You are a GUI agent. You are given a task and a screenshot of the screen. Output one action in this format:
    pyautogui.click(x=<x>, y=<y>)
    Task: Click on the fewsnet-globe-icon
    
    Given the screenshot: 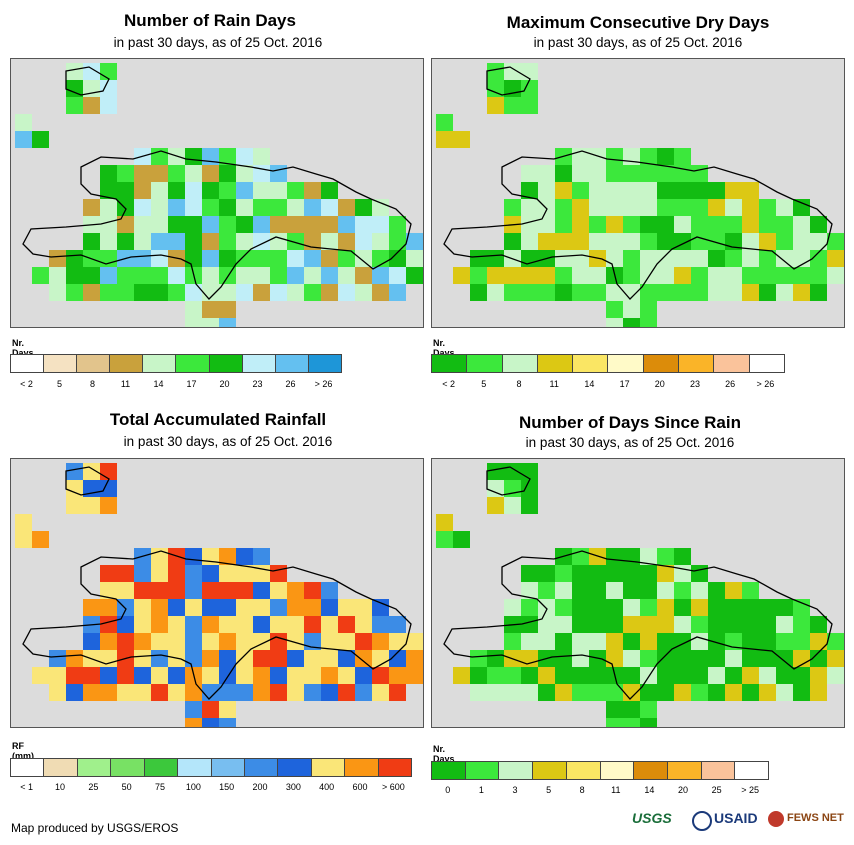 What is the action you would take?
    pyautogui.click(x=776, y=819)
    